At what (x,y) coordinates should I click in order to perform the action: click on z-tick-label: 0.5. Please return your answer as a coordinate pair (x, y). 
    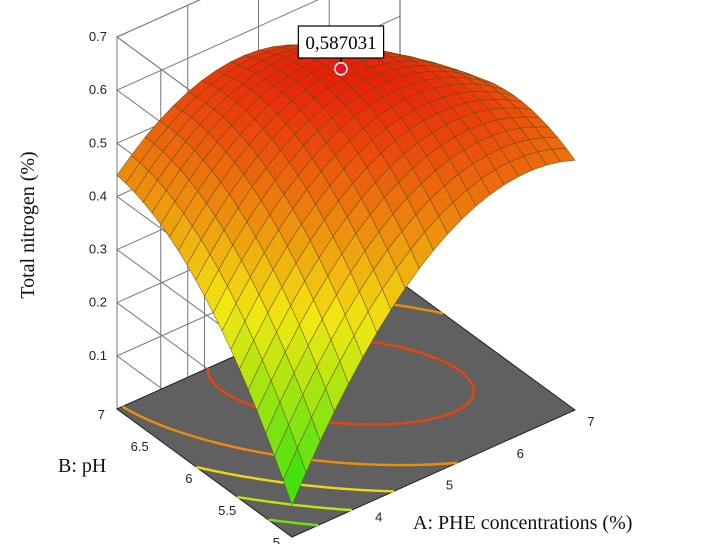
    Looking at the image, I should click on (98, 142).